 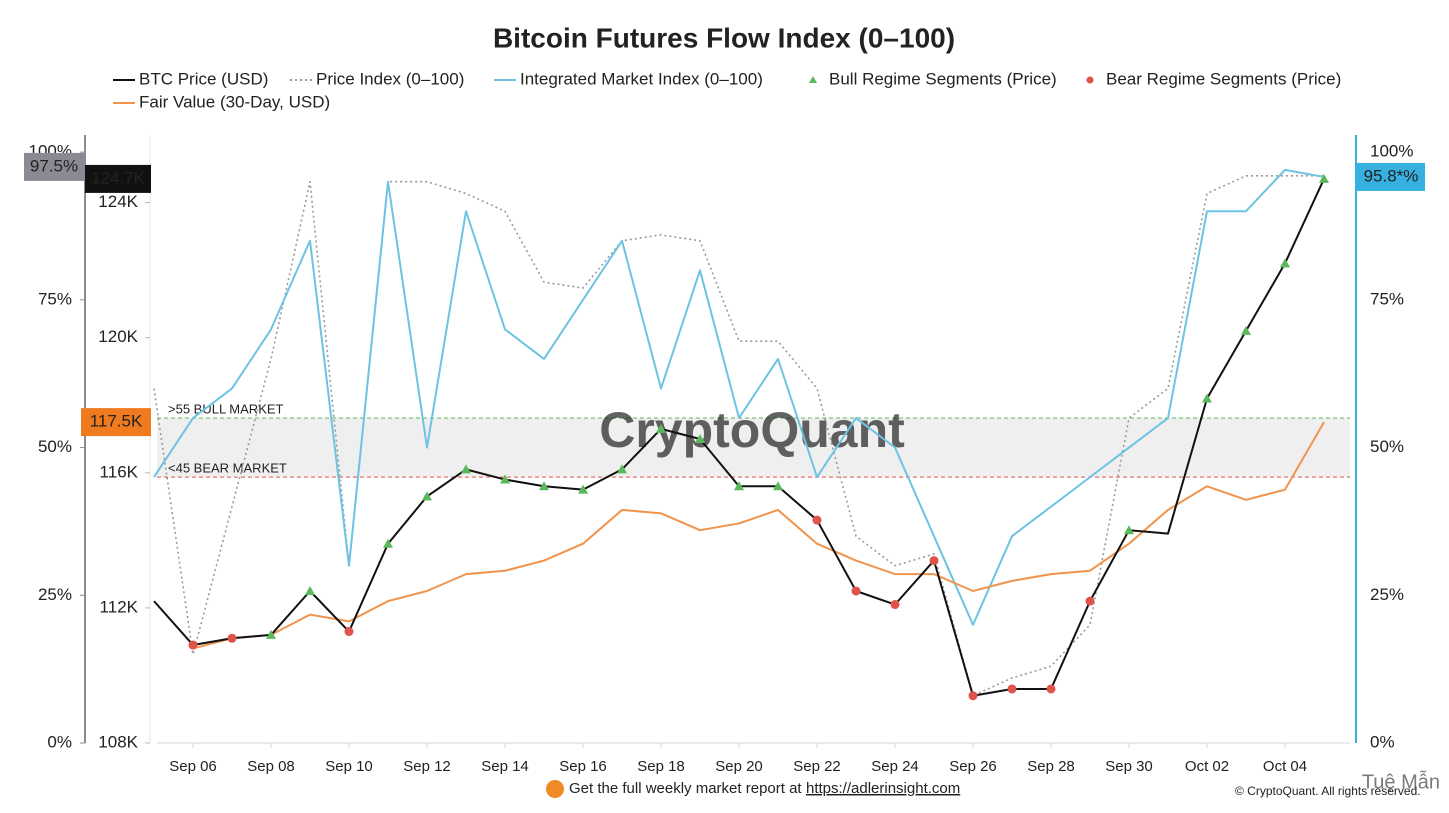 I want to click on value-badge-label: 95.8*%, so click(x=1391, y=175).